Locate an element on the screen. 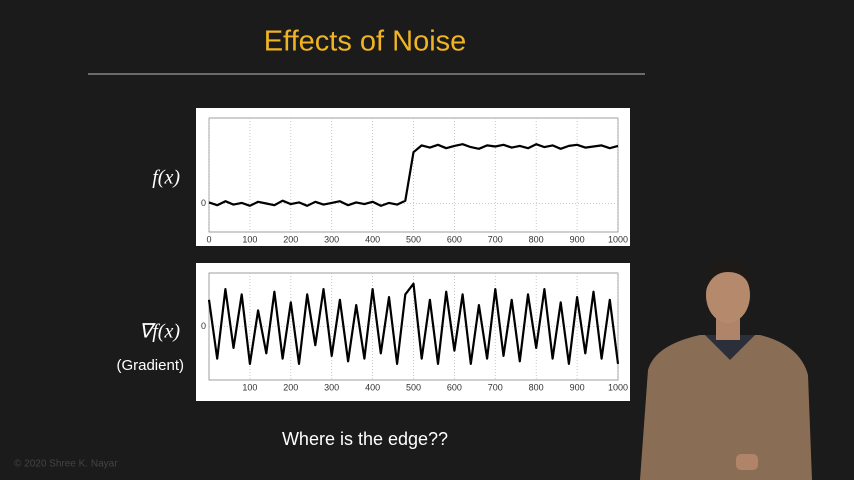  plot: 100 200 300 400 500 600 700 800 900 1000 0 is located at coordinates (413, 332).